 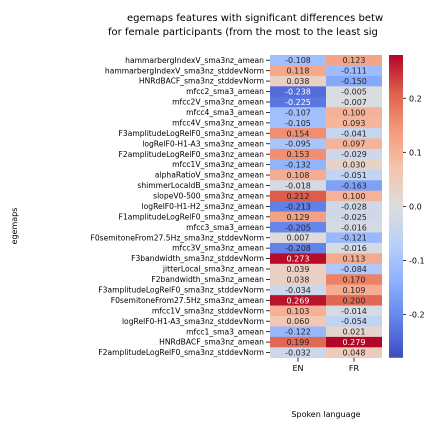 I want to click on colorbar-tick-label: 0.1, so click(x=415, y=152).